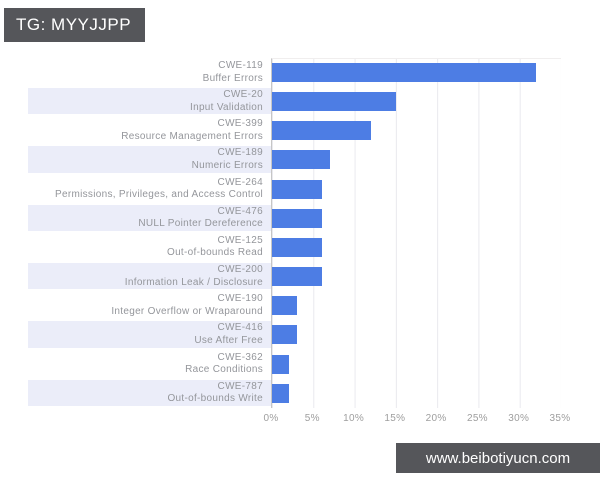 The width and height of the screenshot is (600, 480). Describe the element at coordinates (228, 340) in the screenshot. I see `category-name: Use After Free` at that location.